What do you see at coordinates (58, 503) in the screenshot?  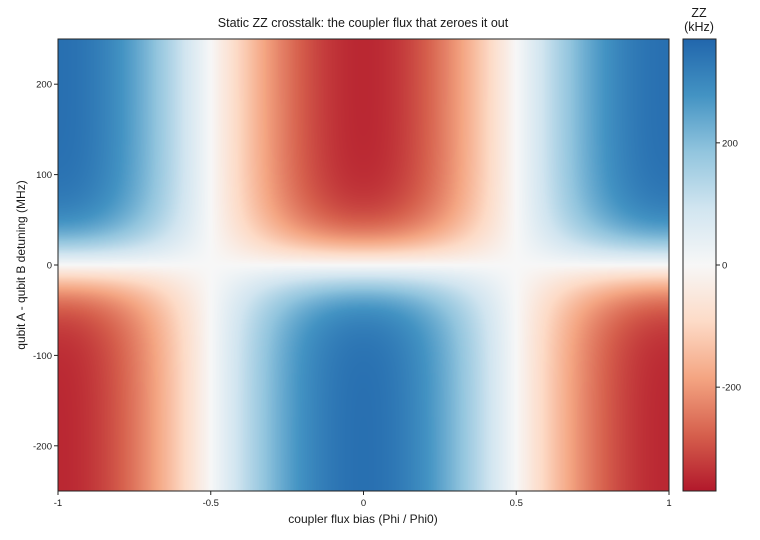 I see `x-tick-label: -1` at bounding box center [58, 503].